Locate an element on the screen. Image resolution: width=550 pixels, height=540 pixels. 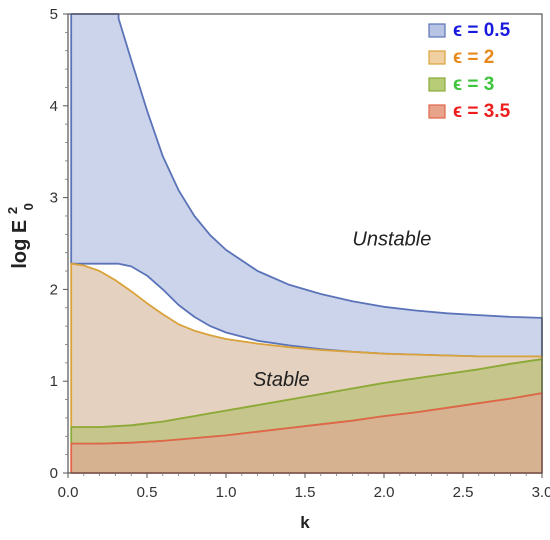
y-tick-label: 4 is located at coordinates (54, 106).